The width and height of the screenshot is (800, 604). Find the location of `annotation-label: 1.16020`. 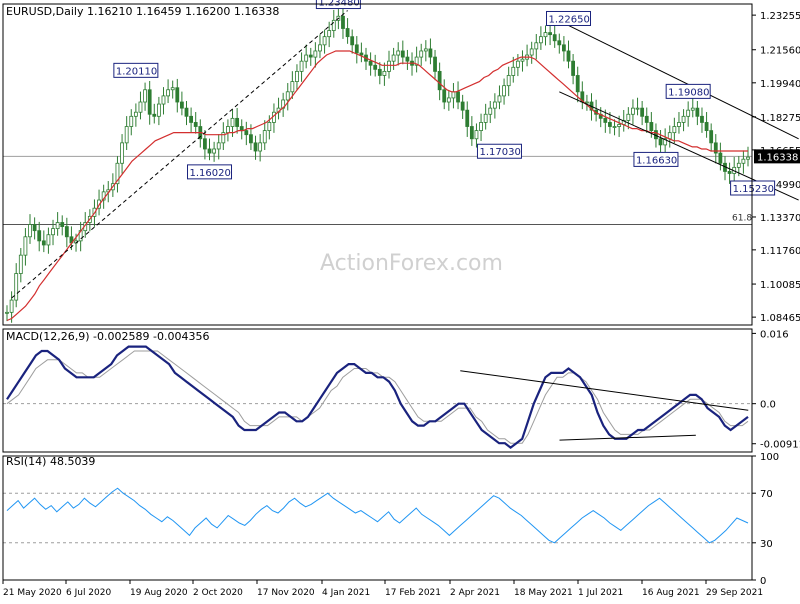

annotation-label: 1.16020 is located at coordinates (210, 173).